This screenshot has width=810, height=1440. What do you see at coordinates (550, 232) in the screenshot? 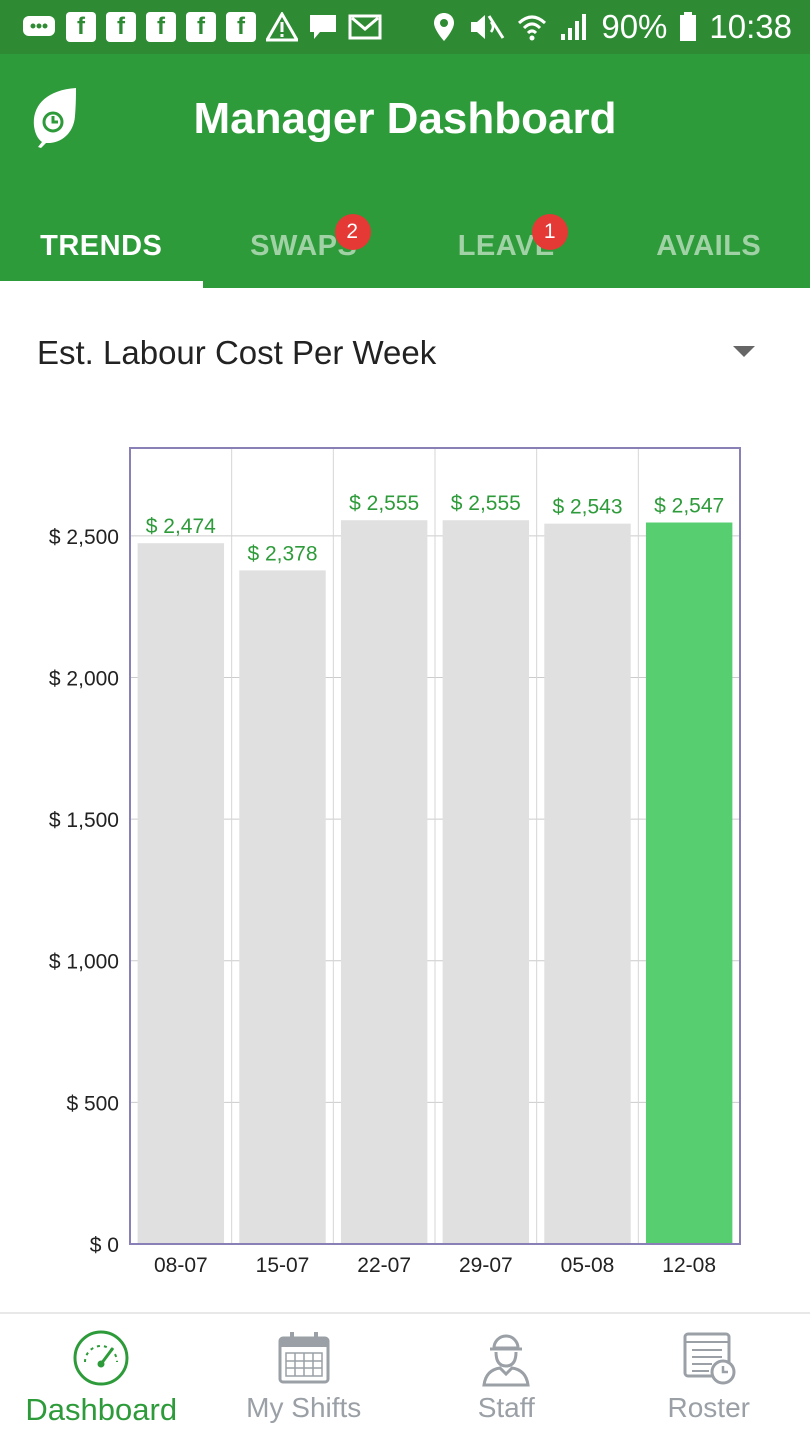
I see `notification-badge: 1` at bounding box center [550, 232].